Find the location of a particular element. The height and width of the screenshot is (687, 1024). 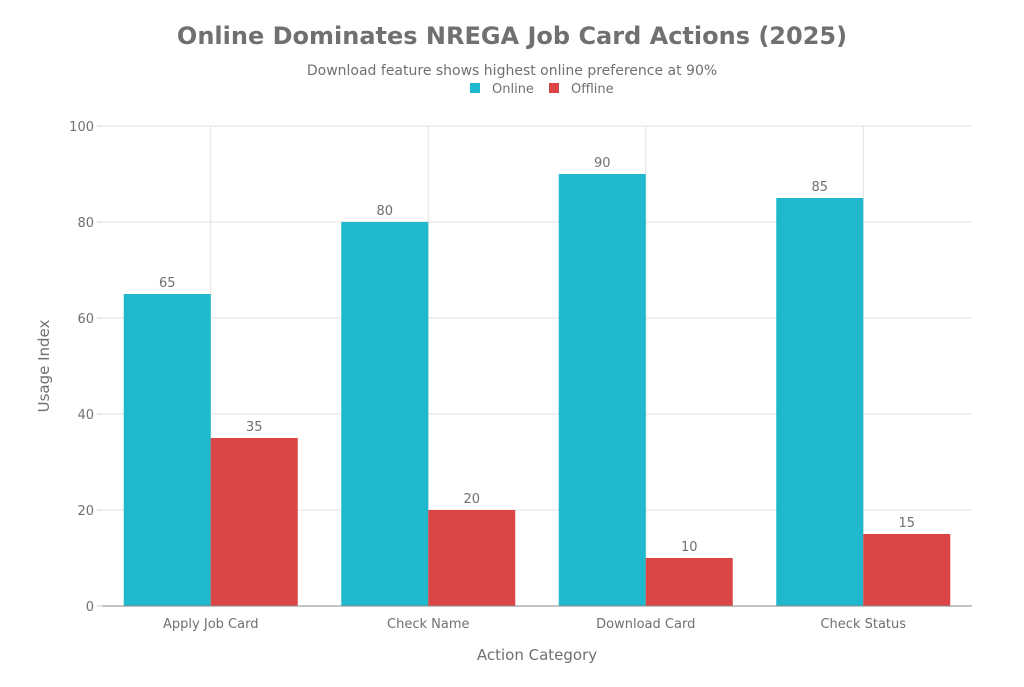

x-tick-label: Check Name is located at coordinates (428, 624).